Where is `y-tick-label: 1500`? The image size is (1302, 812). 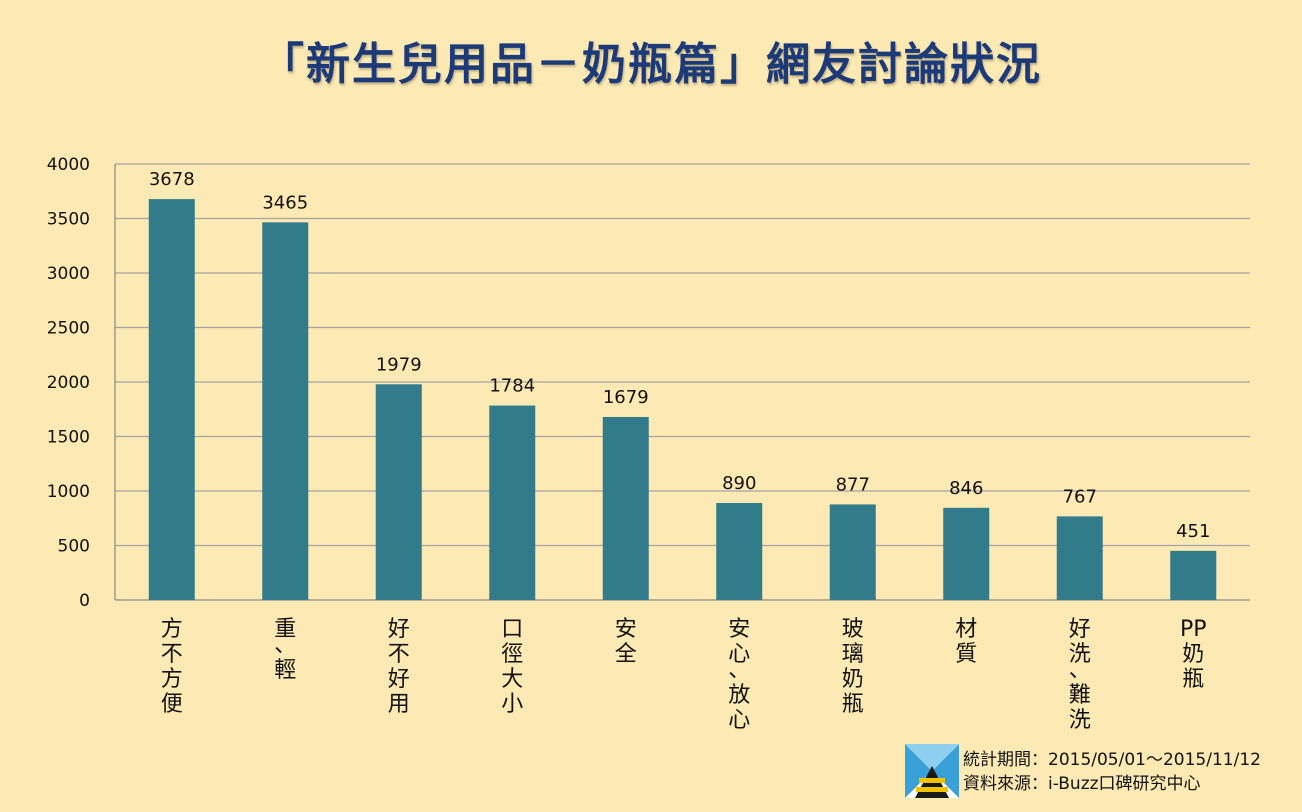 y-tick-label: 1500 is located at coordinates (68, 438).